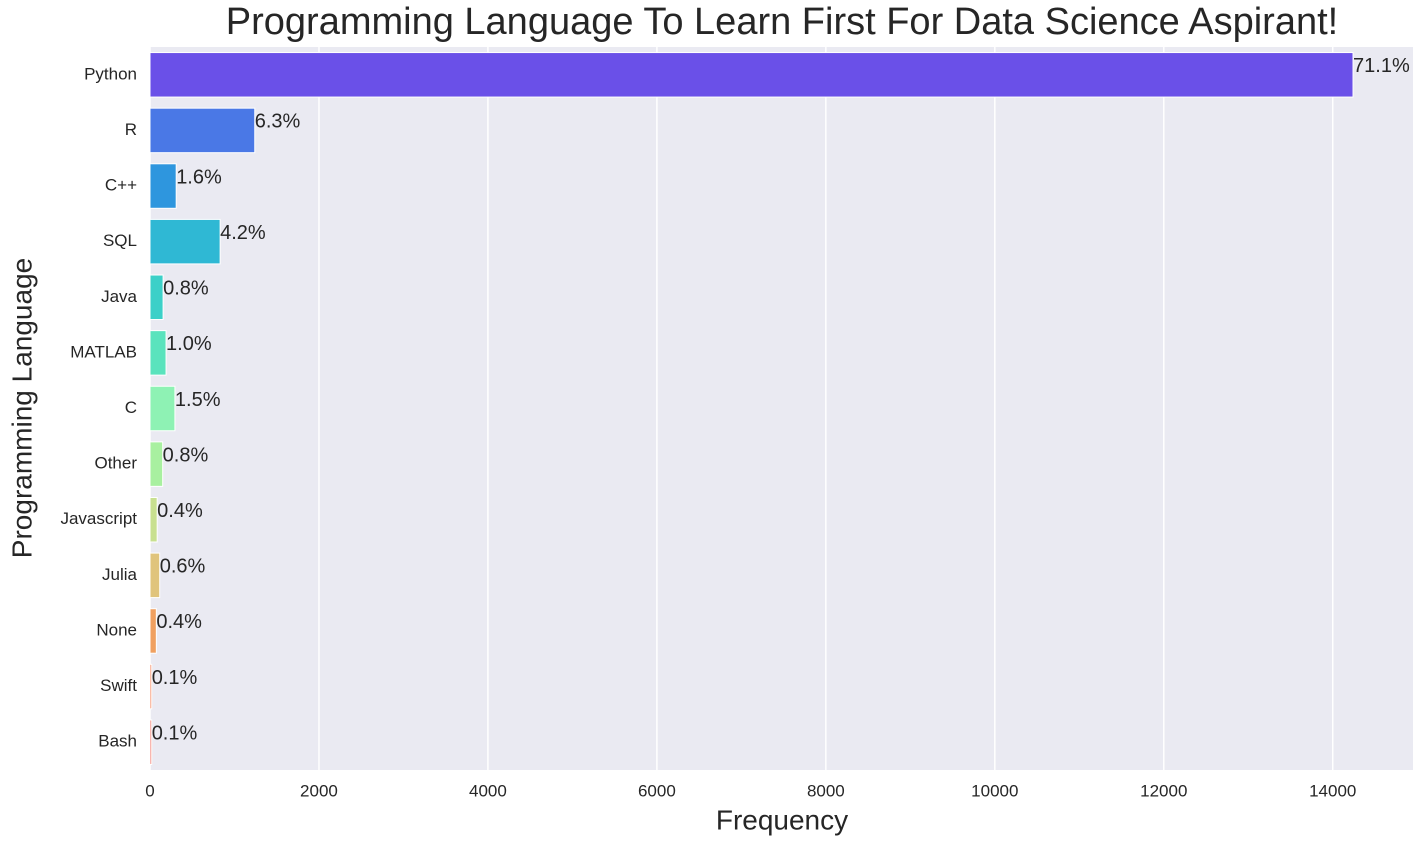  What do you see at coordinates (1381, 66) in the screenshot?
I see `bar-annotation: 71.1%` at bounding box center [1381, 66].